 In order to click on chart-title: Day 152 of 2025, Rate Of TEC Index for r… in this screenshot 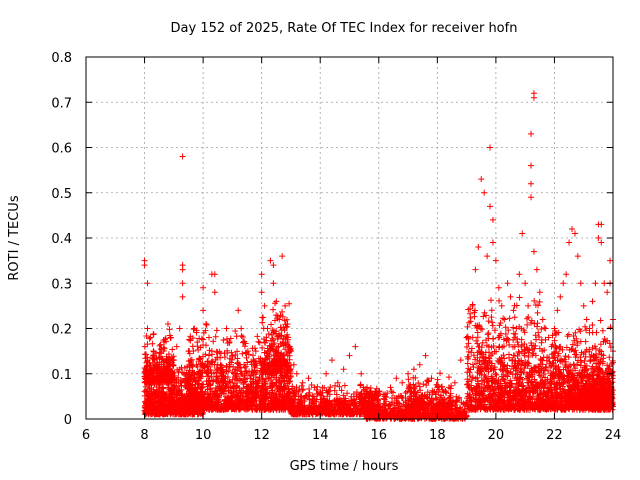, I will do `click(344, 28)`.